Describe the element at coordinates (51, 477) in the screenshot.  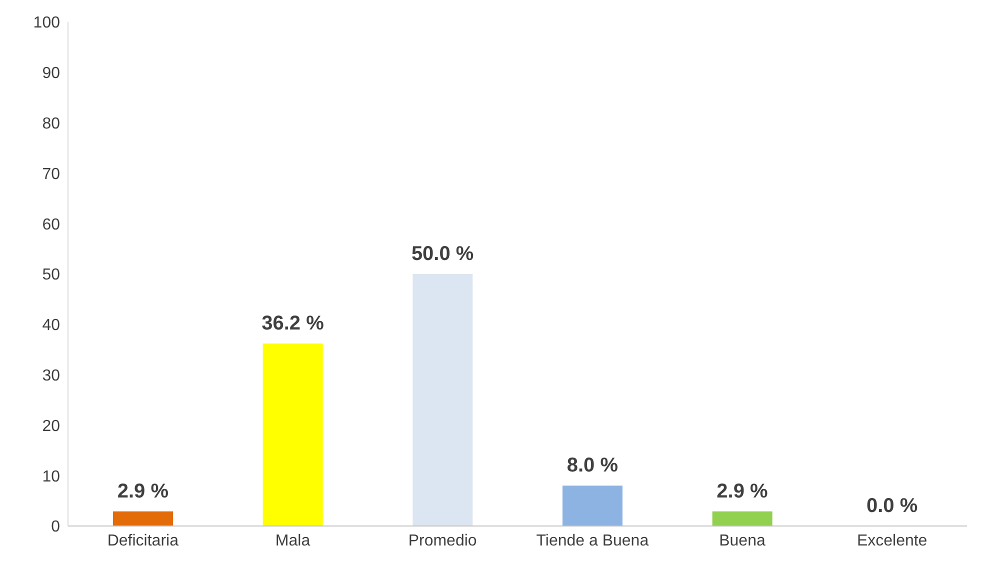
I see `y-tick-label: 10` at that location.